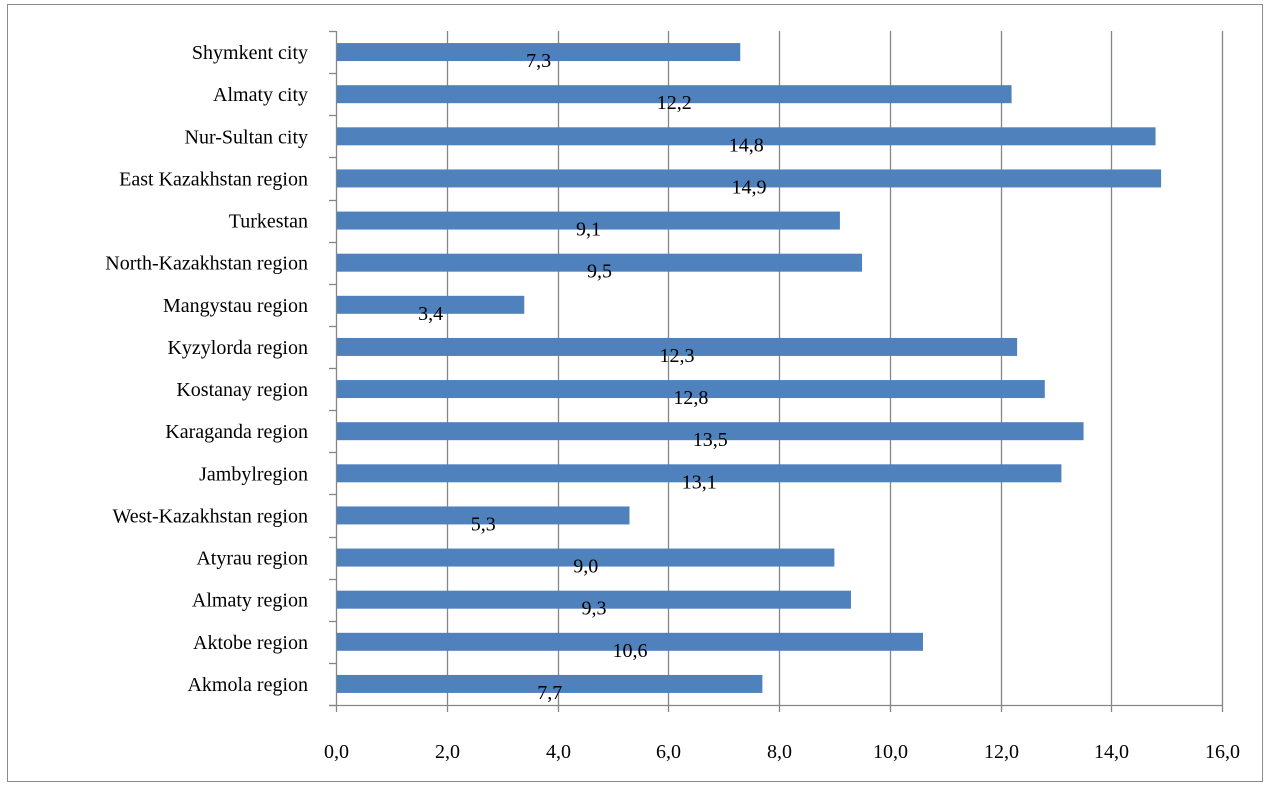  I want to click on category-label: Jambylregion, so click(253, 474).